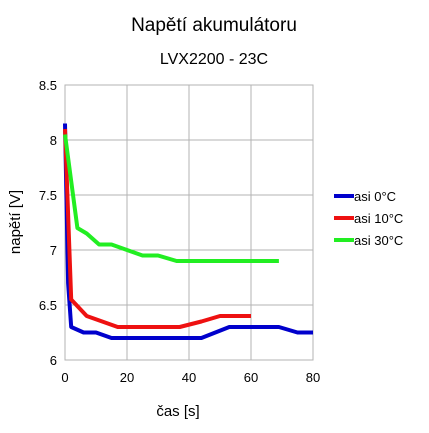  What do you see at coordinates (375, 196) in the screenshot?
I see `legend-label: asi 0°C` at bounding box center [375, 196].